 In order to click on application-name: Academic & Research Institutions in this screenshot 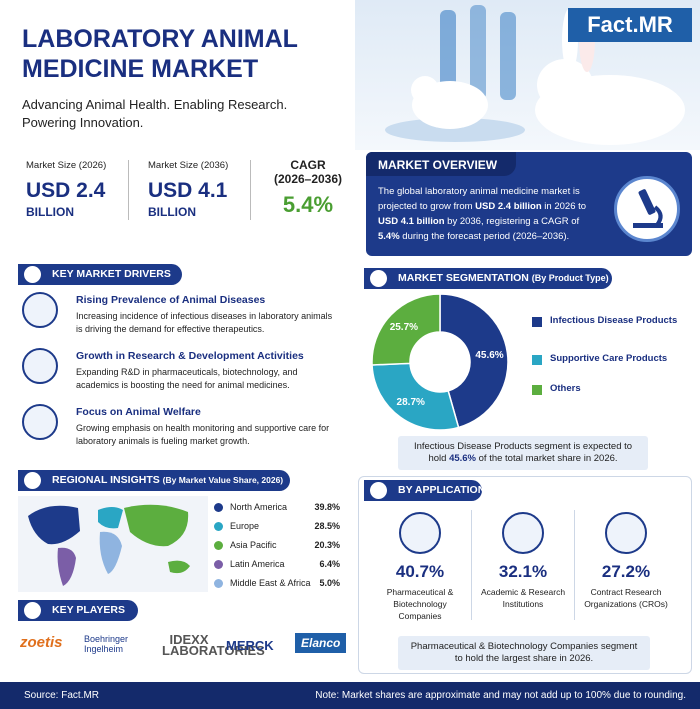, I will do `click(523, 598)`.